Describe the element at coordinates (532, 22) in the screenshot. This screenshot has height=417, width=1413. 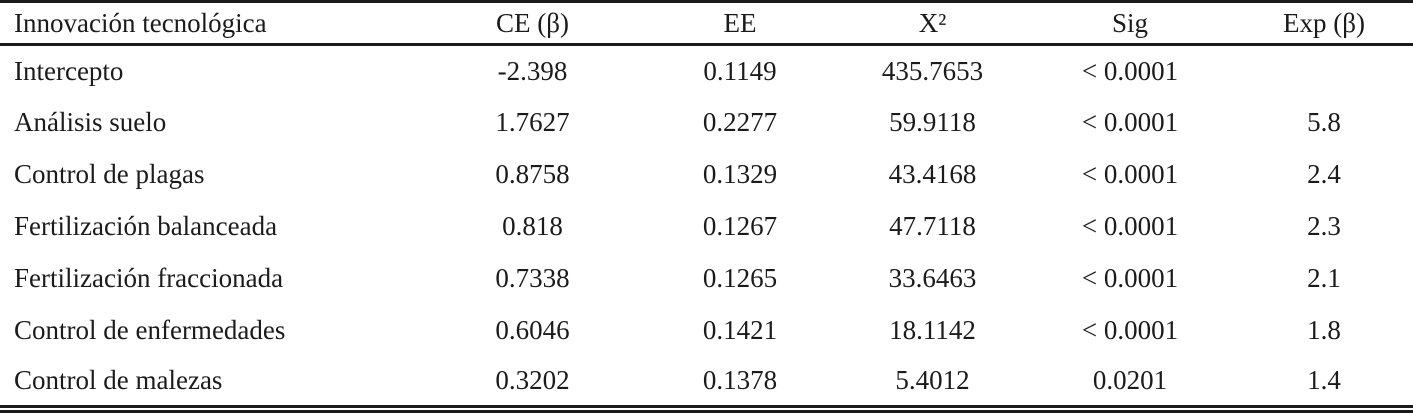
I see `column-header-ce: CE (β)` at that location.